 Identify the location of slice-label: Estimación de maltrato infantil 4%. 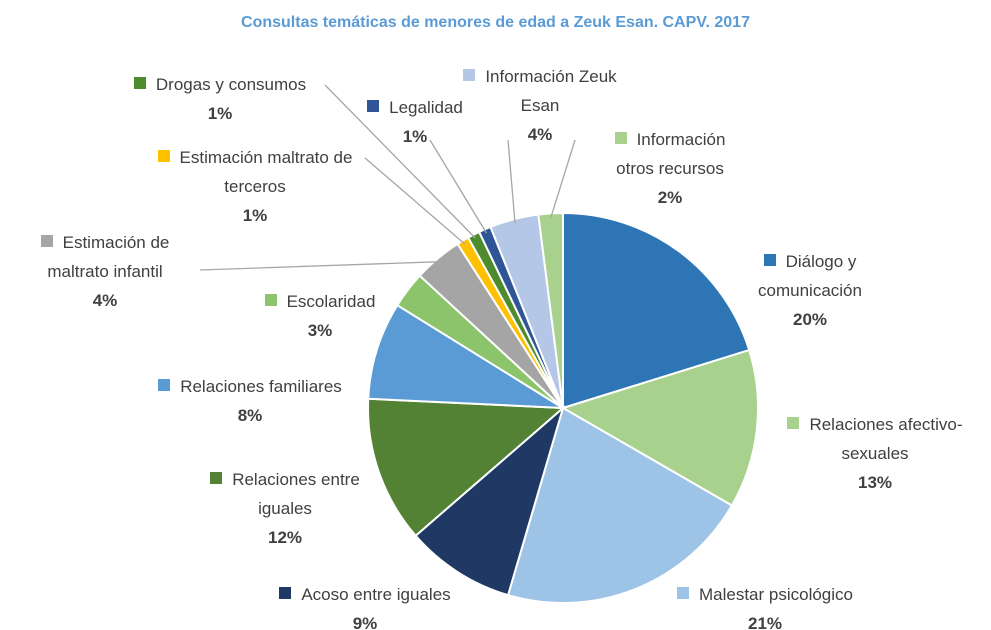
(105, 271).